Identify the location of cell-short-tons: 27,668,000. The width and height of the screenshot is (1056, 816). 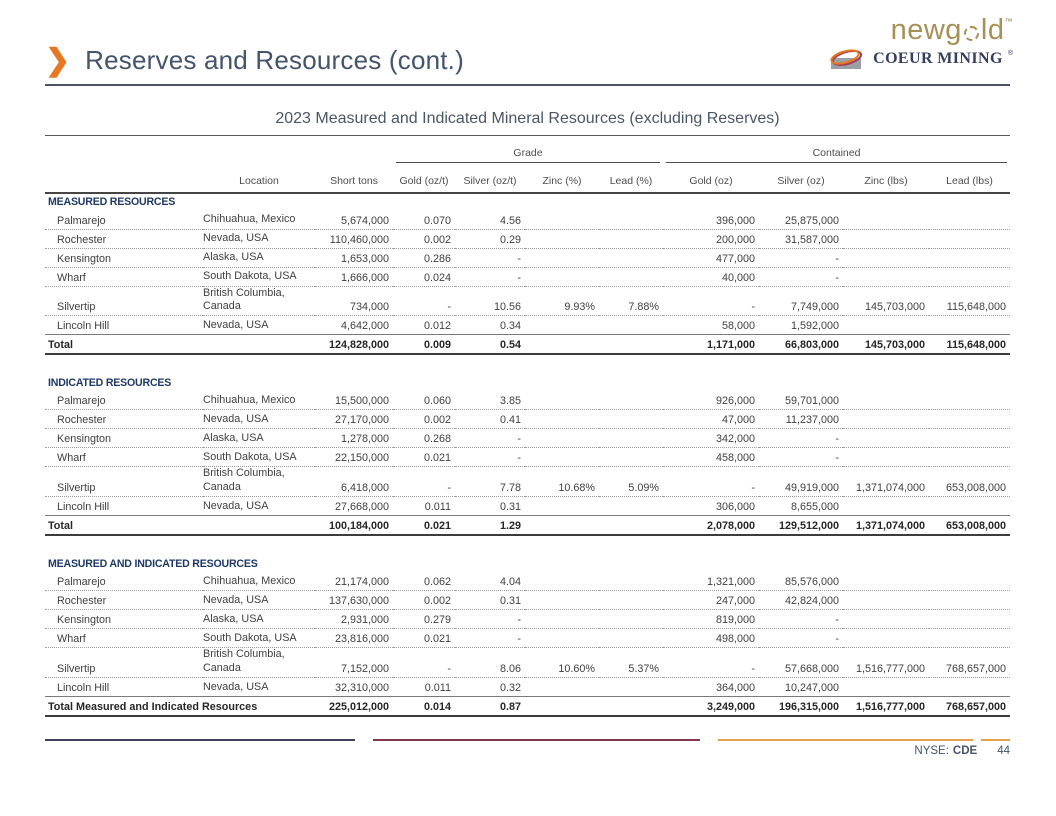
(354, 506).